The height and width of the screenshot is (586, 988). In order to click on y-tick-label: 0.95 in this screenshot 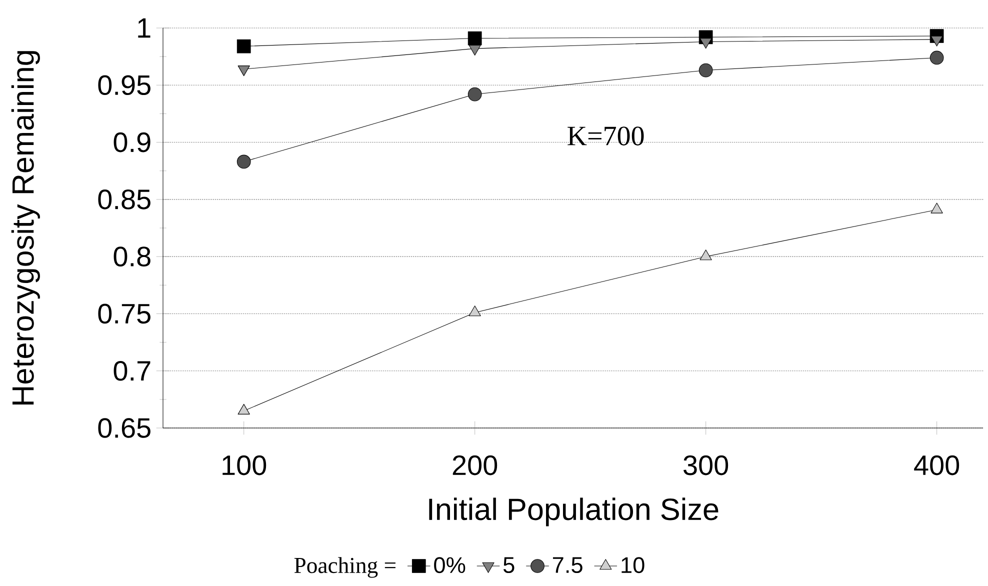, I will do `click(124, 85)`.